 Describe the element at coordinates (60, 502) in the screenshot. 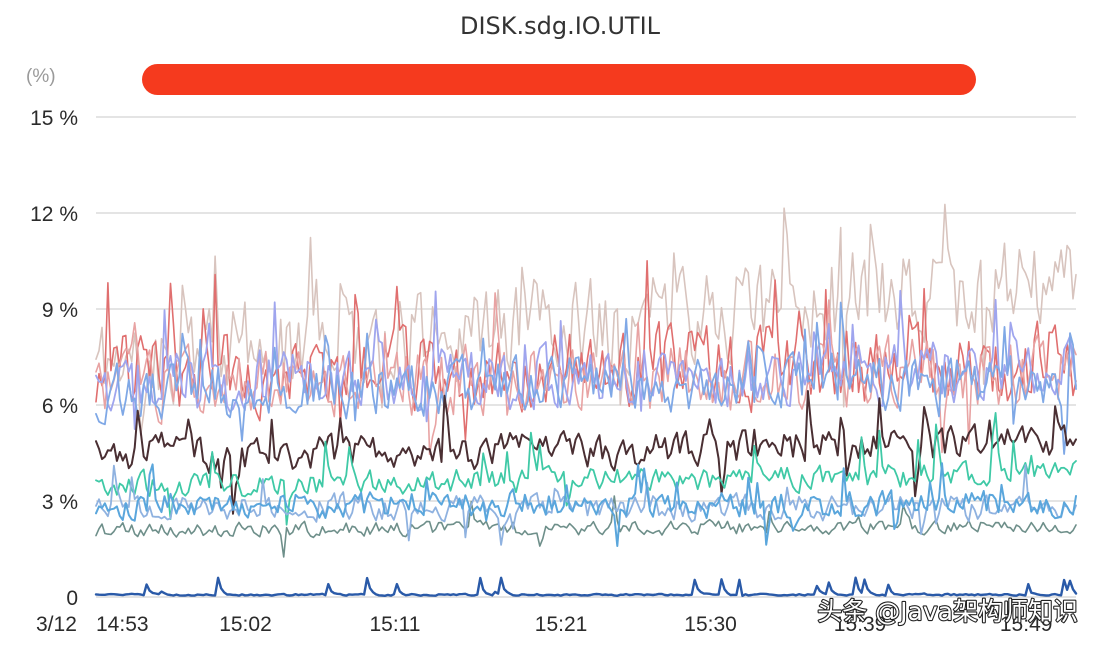

I see `y-tick-label: 3 %` at that location.